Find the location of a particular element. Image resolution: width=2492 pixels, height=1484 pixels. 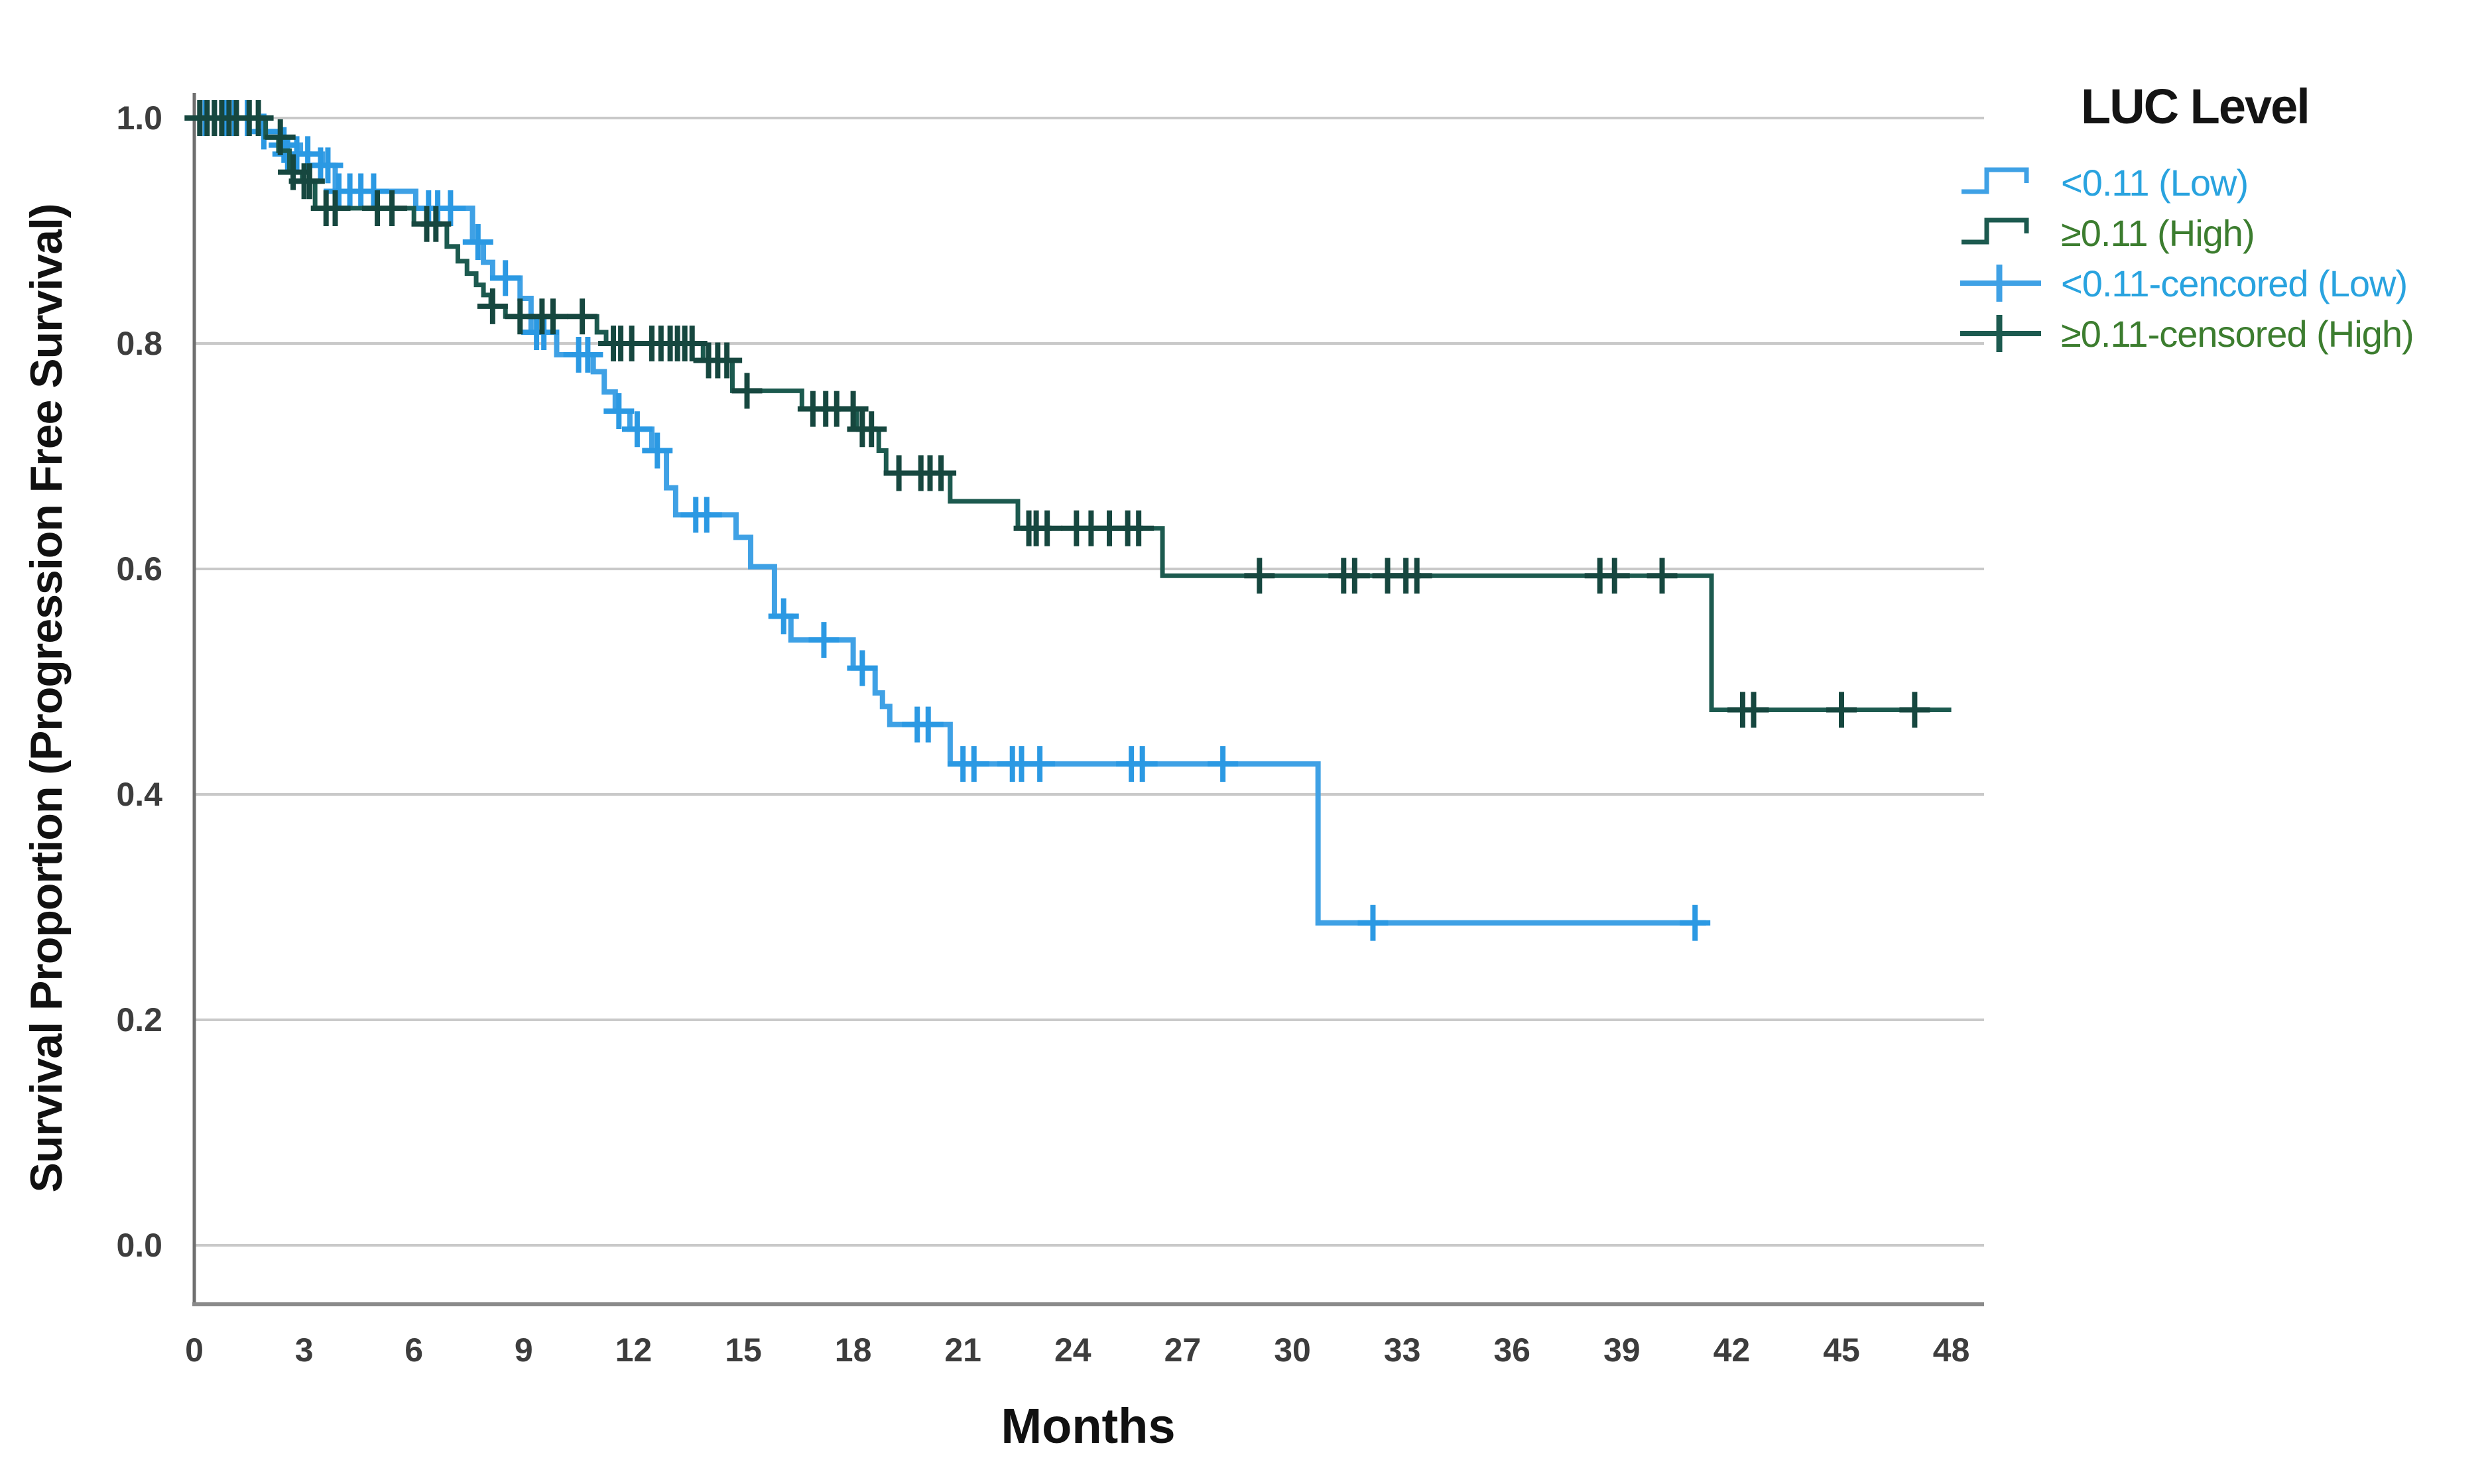

x-tick-label: 30 is located at coordinates (1292, 1350).